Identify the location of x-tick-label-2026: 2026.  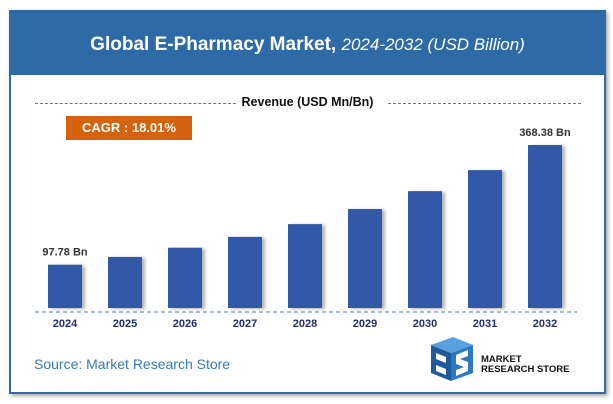
(185, 324).